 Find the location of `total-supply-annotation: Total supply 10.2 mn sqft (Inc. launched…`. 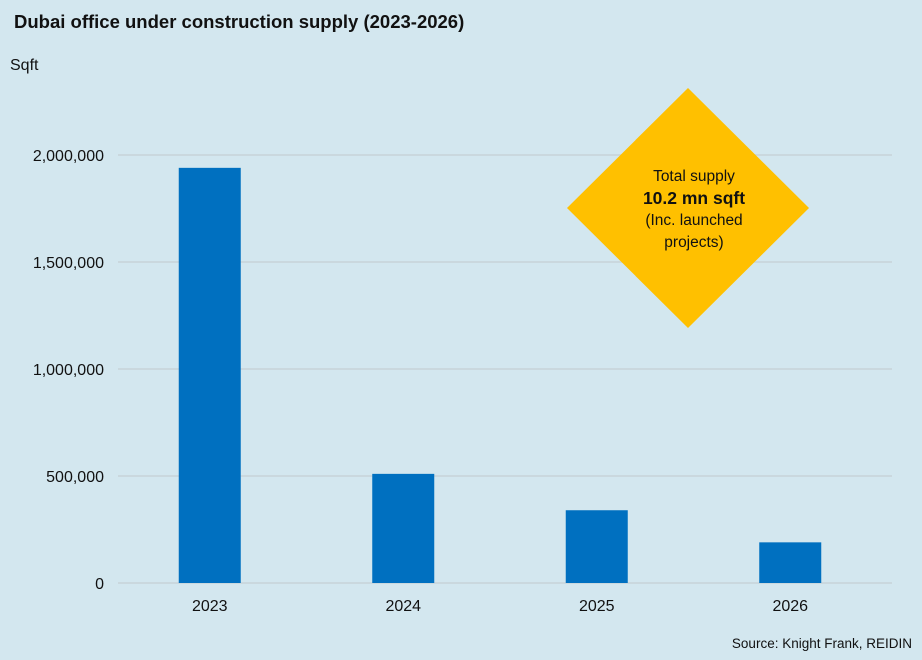

total-supply-annotation: Total supply 10.2 mn sqft (Inc. launched… is located at coordinates (688, 208).